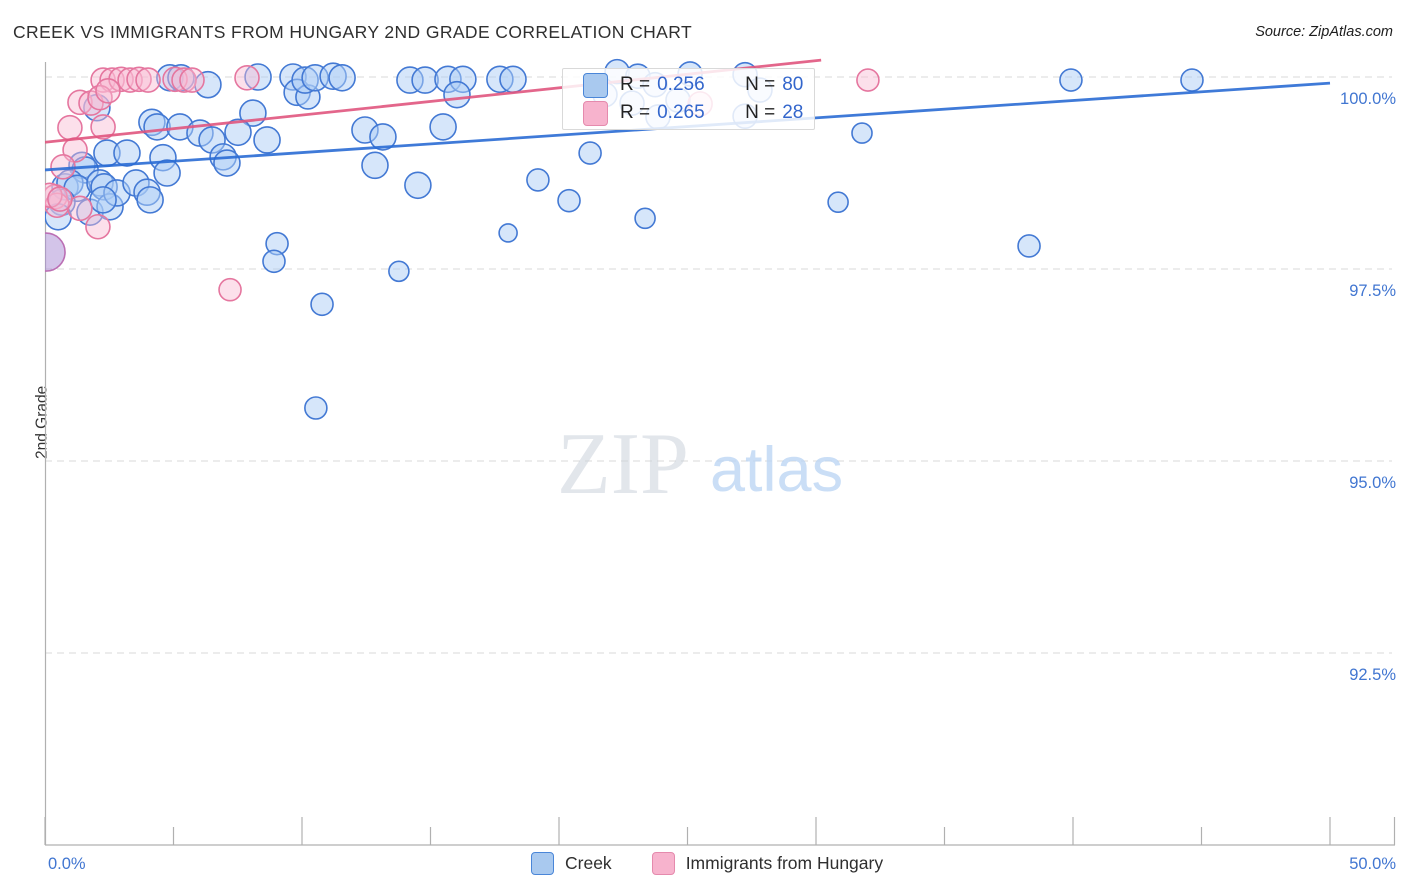 The height and width of the screenshot is (892, 1406). I want to click on correlation-legend: R = 0.256 N = 80 R = 0.265 N = 28, so click(688, 99).